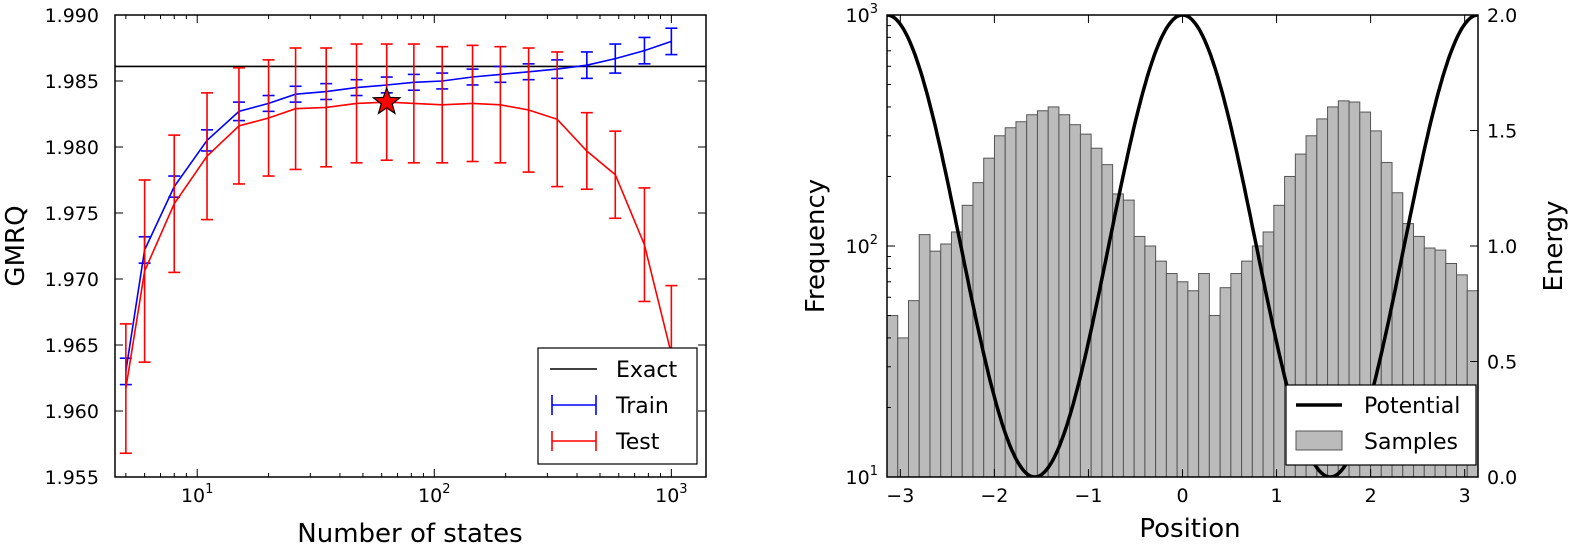 The height and width of the screenshot is (547, 1577). Describe the element at coordinates (197, 494) in the screenshot. I see `x-tick-label: 10¹` at that location.